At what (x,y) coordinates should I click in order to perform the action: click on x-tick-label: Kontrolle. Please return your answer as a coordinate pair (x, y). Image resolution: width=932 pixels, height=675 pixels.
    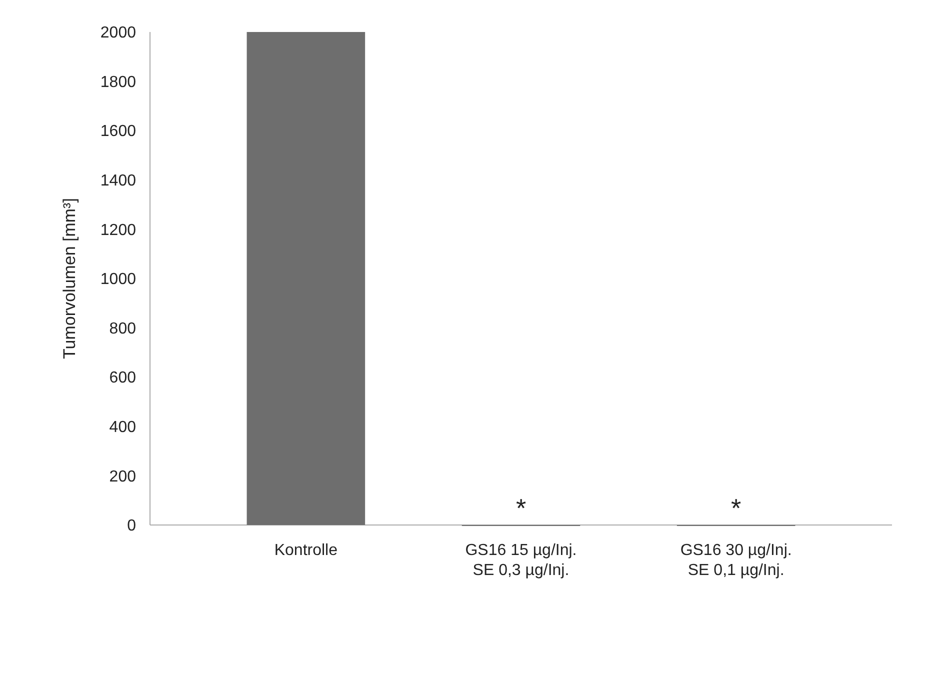
    Looking at the image, I should click on (306, 550).